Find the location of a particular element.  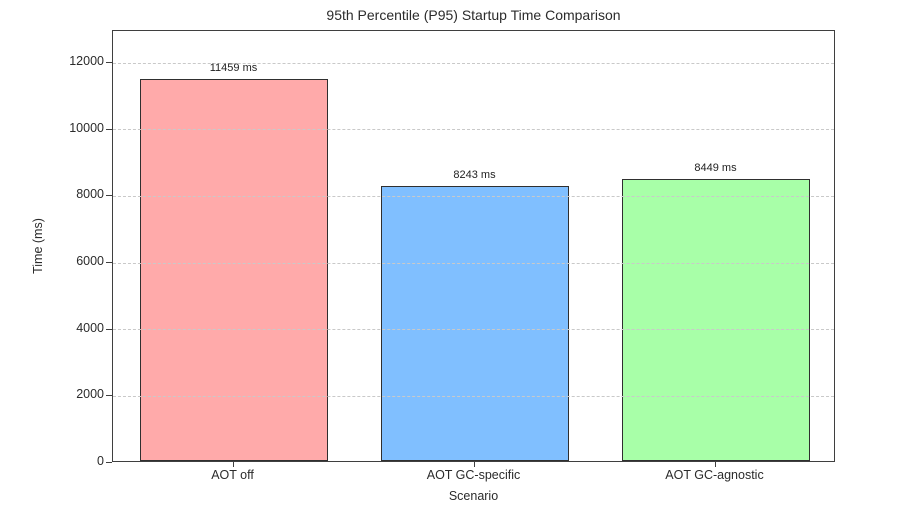

x-axis-label: Scenario is located at coordinates (473, 496).